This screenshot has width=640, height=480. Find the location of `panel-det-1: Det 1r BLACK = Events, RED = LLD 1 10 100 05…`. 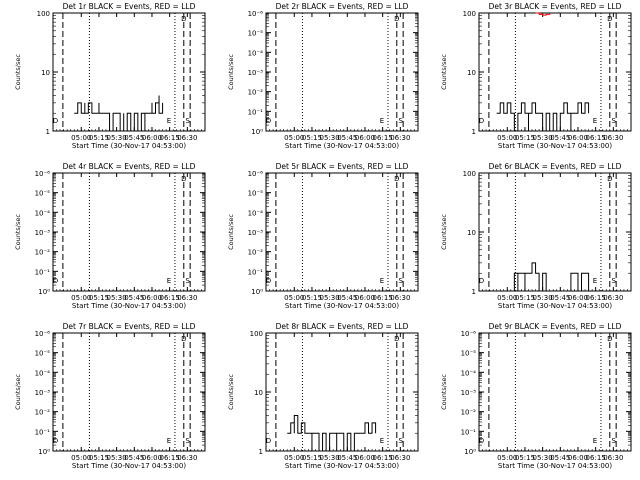

panel-det-1: Det 1r BLACK = Events, RED = LLD 1 10 100 05… is located at coordinates (110, 76).